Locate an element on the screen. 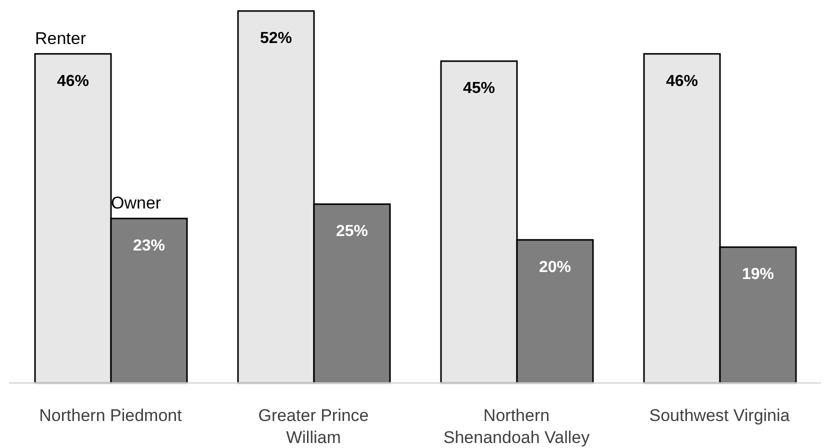 The width and height of the screenshot is (839, 448). x-tick-label: Northern Shenandoah Valley is located at coordinates (516, 426).